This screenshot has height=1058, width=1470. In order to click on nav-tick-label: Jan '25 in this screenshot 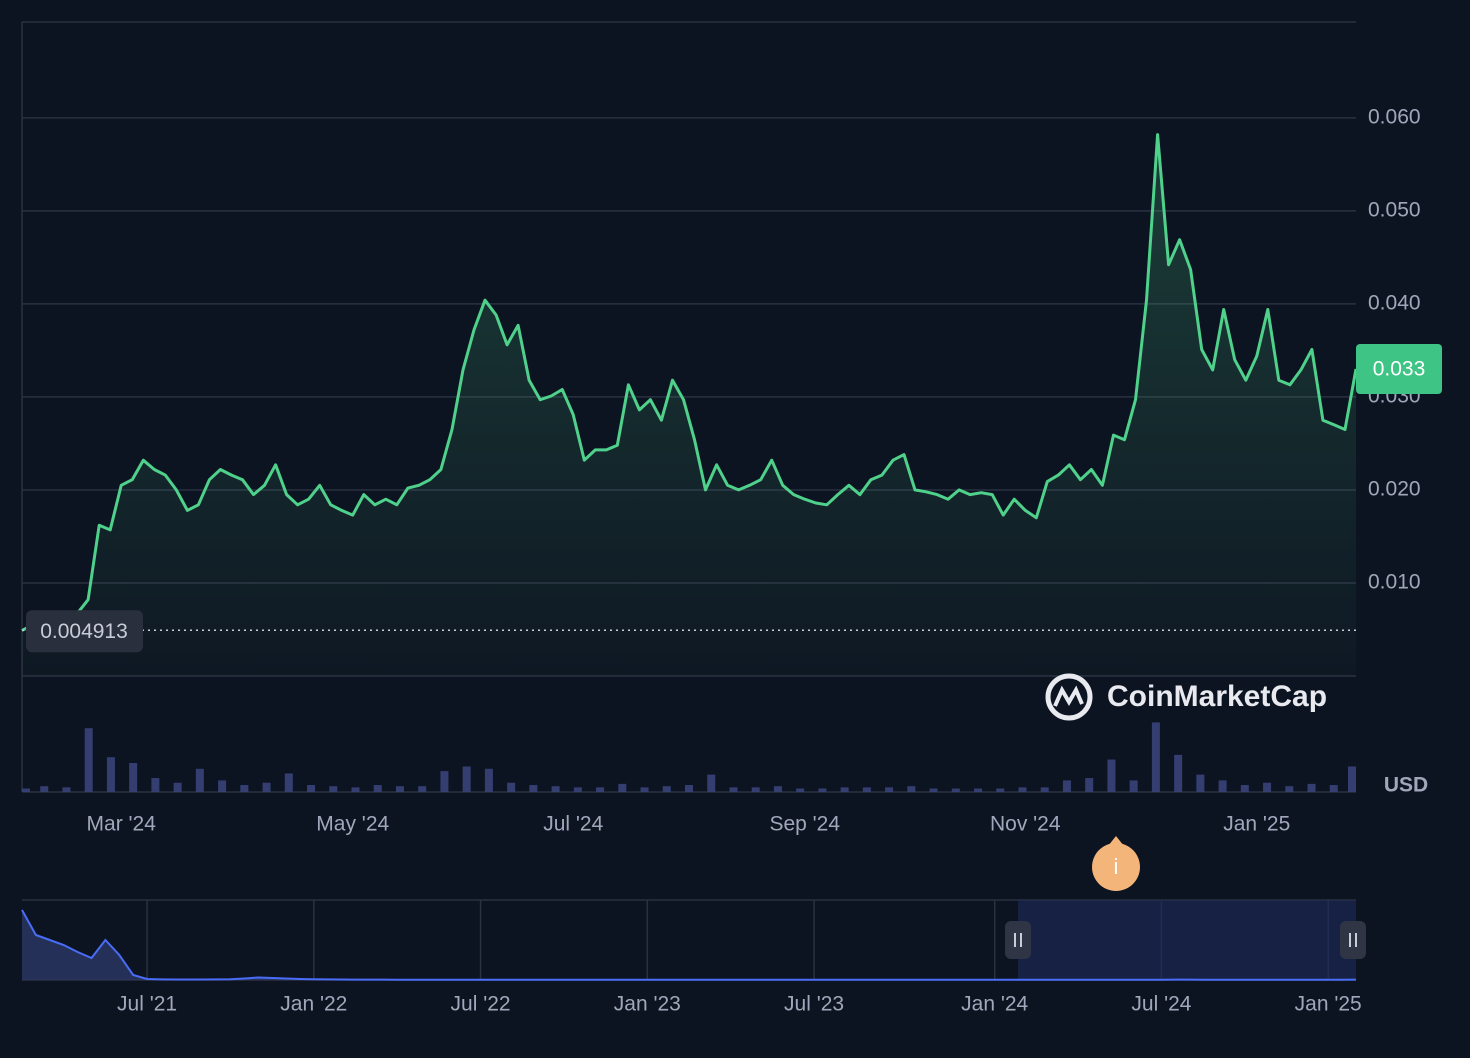, I will do `click(1328, 1004)`.